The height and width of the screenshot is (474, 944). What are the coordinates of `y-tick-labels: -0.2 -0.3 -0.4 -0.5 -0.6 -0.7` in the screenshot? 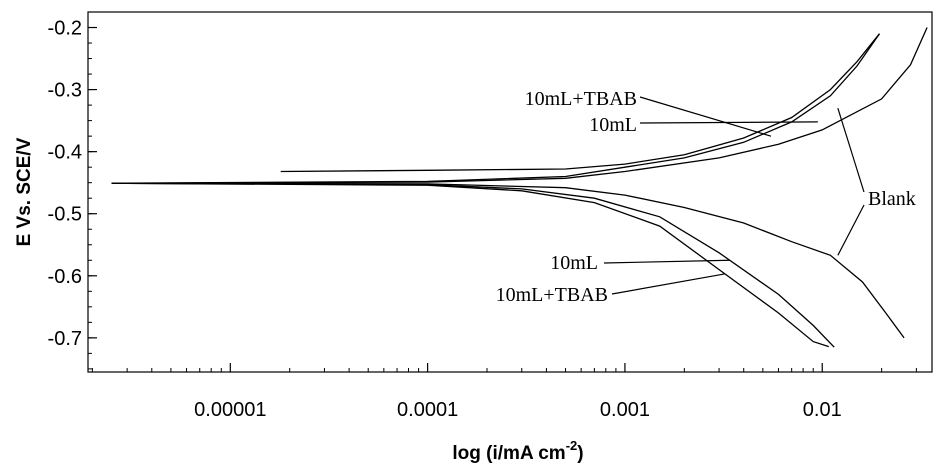 It's located at (65, 184).